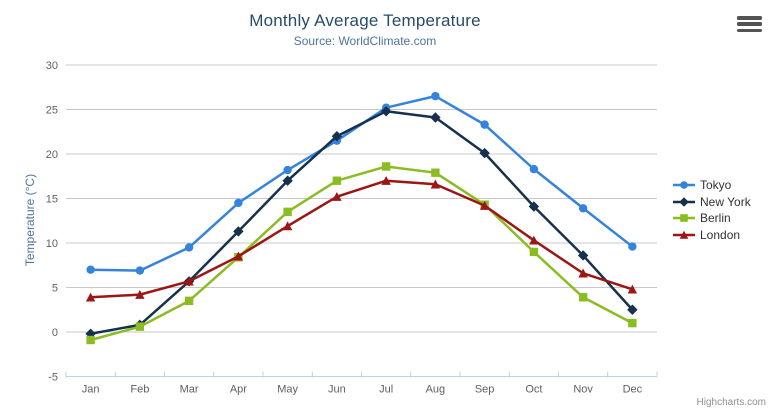  Describe the element at coordinates (716, 185) in the screenshot. I see `legend-label: Tokyo` at that location.